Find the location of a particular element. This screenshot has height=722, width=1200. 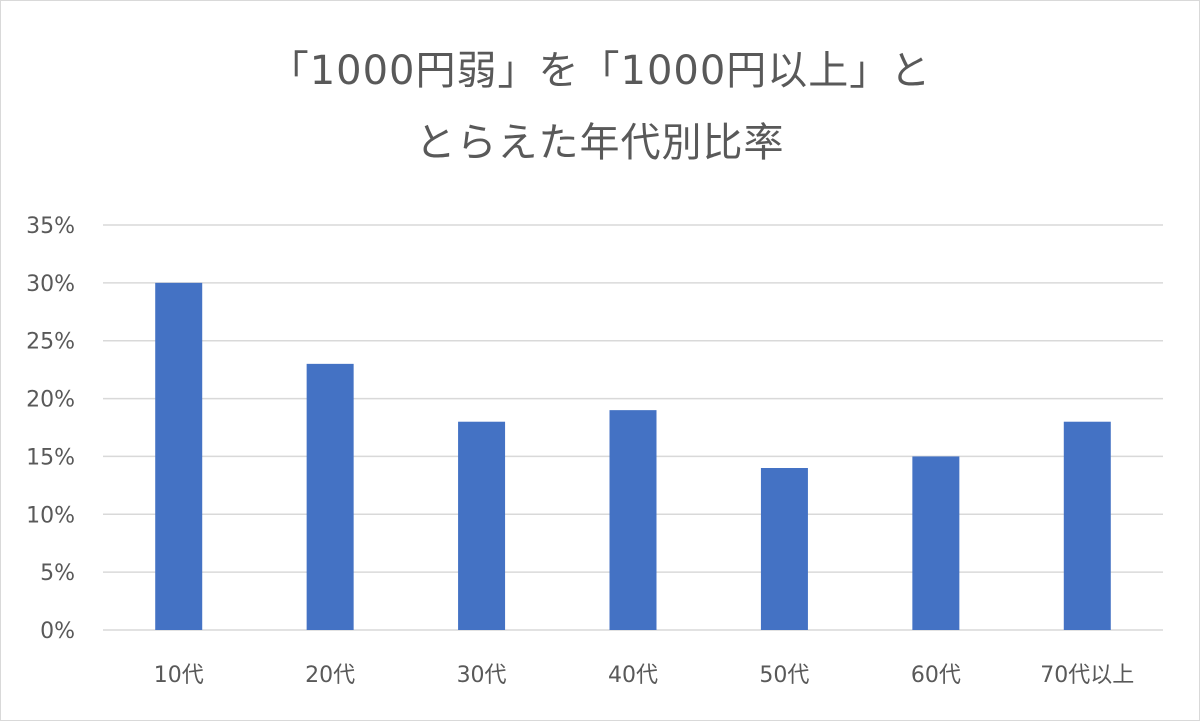

x-category-label: 20代 is located at coordinates (330, 675).